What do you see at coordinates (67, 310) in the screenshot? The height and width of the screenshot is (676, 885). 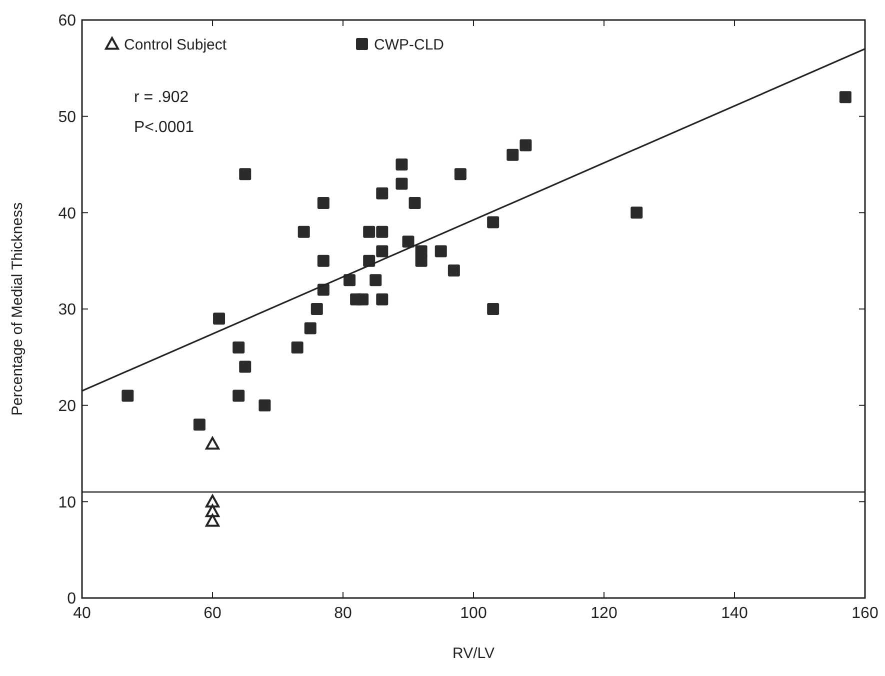 I see `y-tick-label: 30` at bounding box center [67, 310].